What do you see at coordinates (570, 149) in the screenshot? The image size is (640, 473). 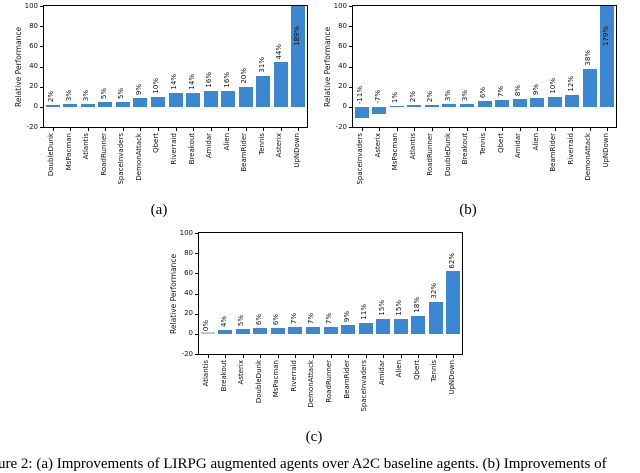 I see `category-label-Riverraid: Riverraid` at bounding box center [570, 149].